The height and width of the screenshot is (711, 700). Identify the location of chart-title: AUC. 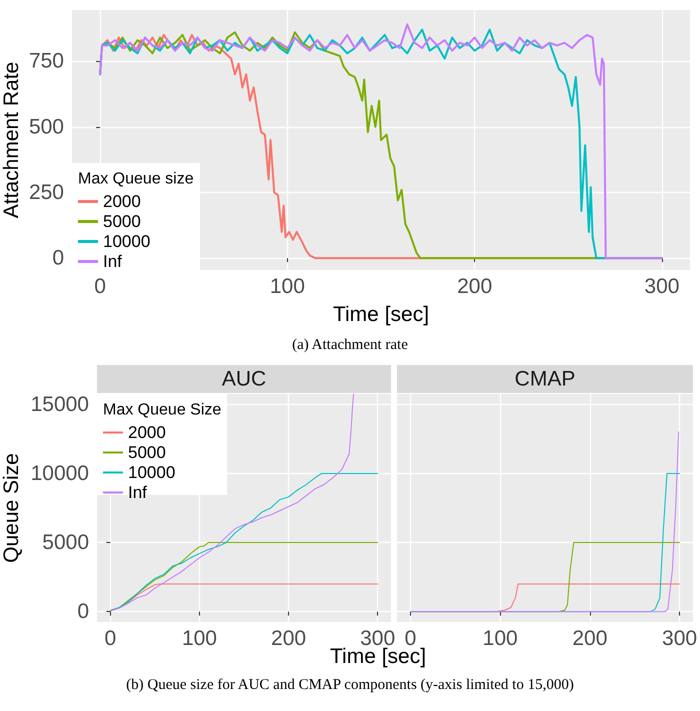
(244, 379).